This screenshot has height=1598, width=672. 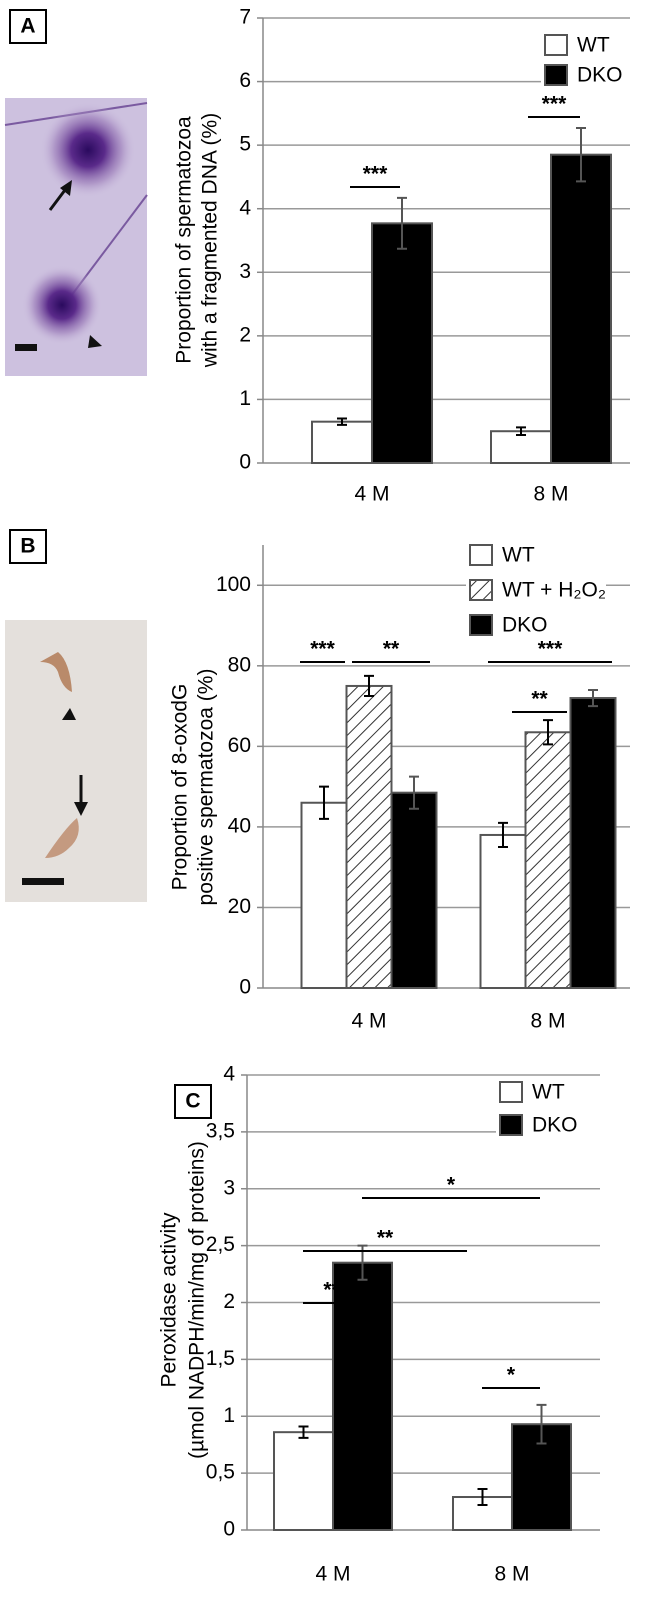 What do you see at coordinates (220, 1358) in the screenshot?
I see `y-tick-label: 1,5` at bounding box center [220, 1358].